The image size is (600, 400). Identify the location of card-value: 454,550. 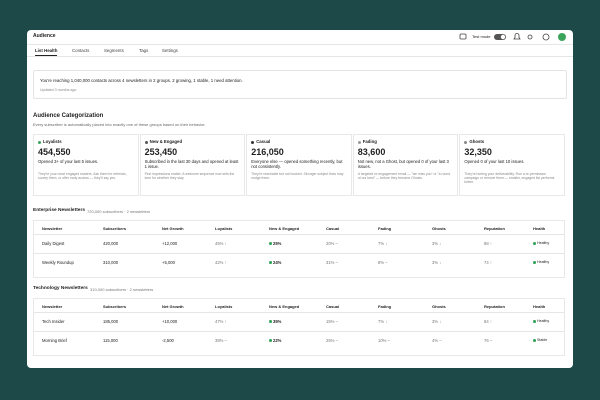
(54, 152).